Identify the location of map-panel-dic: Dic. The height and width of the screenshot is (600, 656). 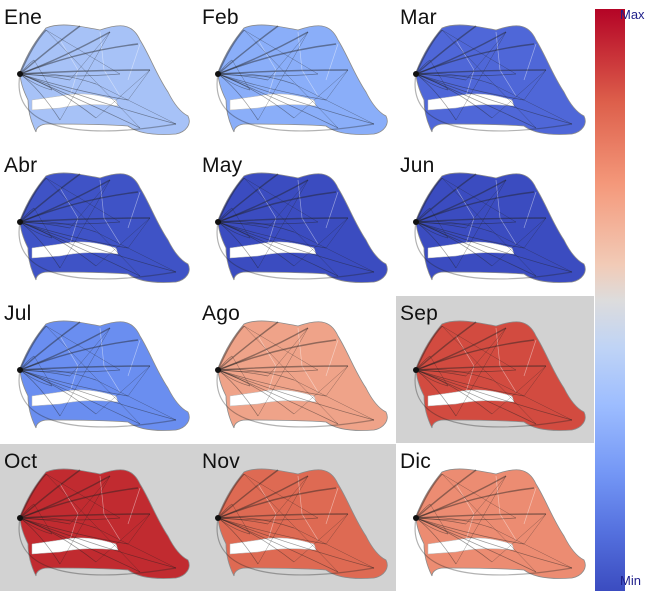
(495, 517).